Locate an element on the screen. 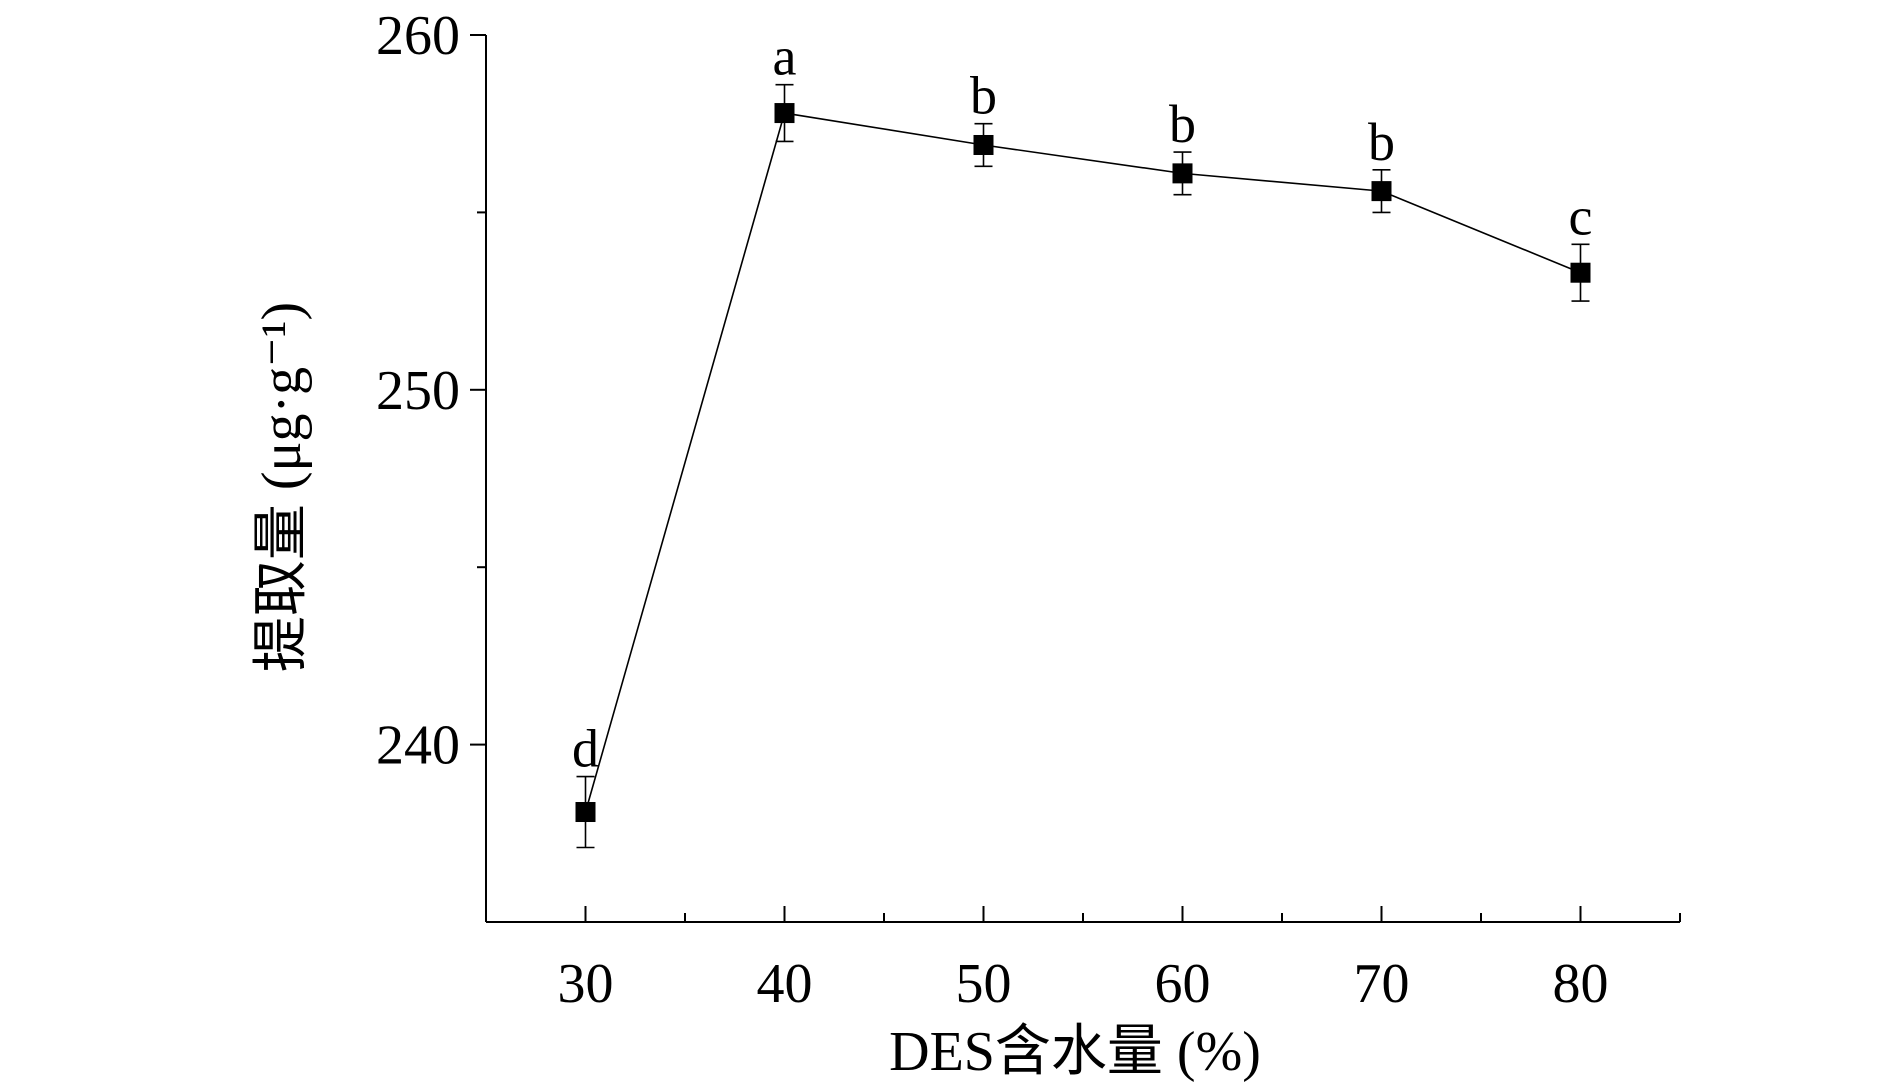 This screenshot has width=1890, height=1086. x-axis-title: DES含水量 (%) is located at coordinates (1075, 1052).